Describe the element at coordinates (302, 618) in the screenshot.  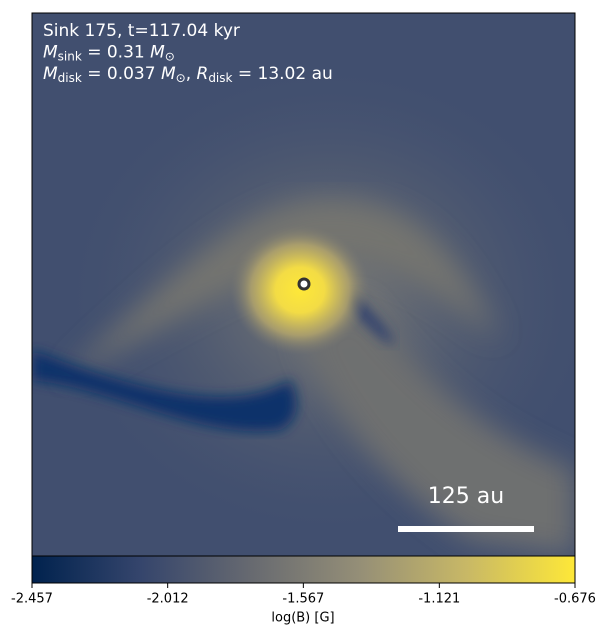
I see `colorbar-label: log(B) [G]` at that location.